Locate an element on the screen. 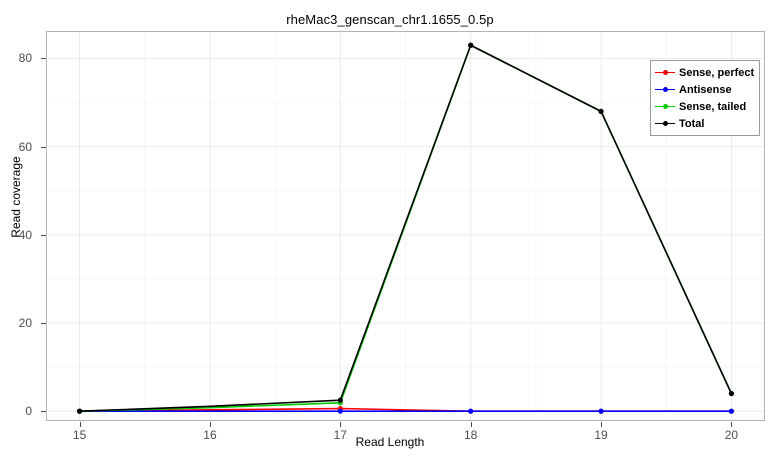 This screenshot has width=780, height=460. legend-entry: Sense, perfect is located at coordinates (704, 72).